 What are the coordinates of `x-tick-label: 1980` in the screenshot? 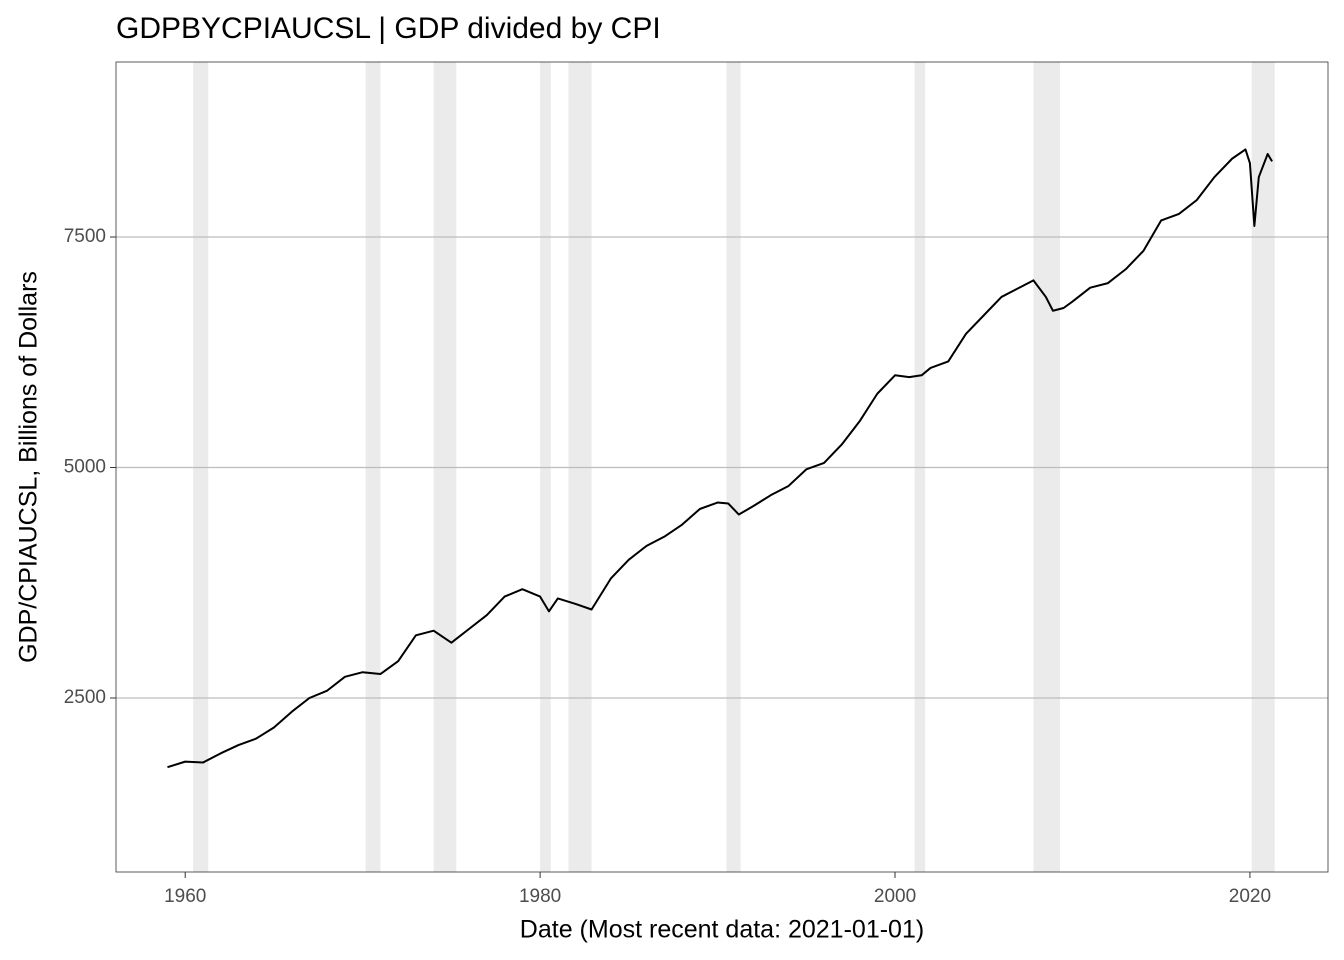 It's located at (540, 896).